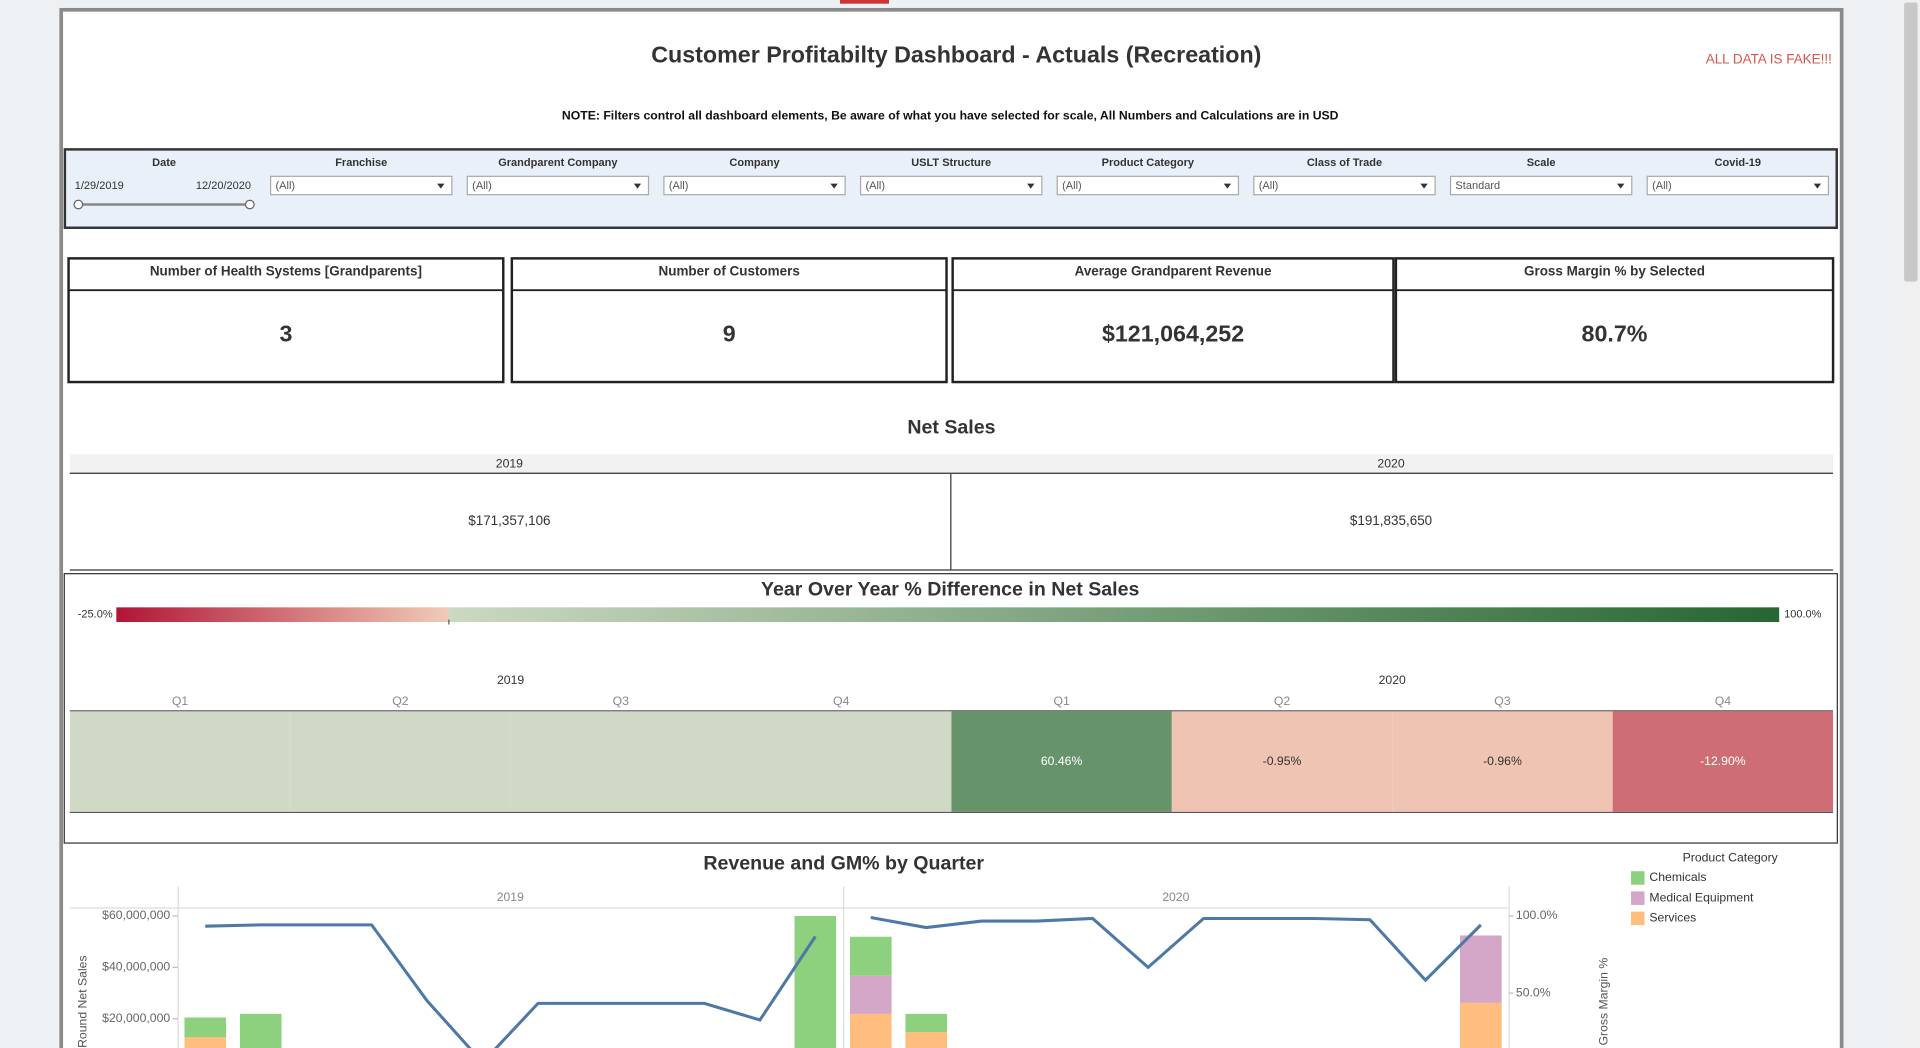 This screenshot has width=1920, height=1048. What do you see at coordinates (1603, 1002) in the screenshot?
I see `y2-axis-title: Gross Margin %` at bounding box center [1603, 1002].